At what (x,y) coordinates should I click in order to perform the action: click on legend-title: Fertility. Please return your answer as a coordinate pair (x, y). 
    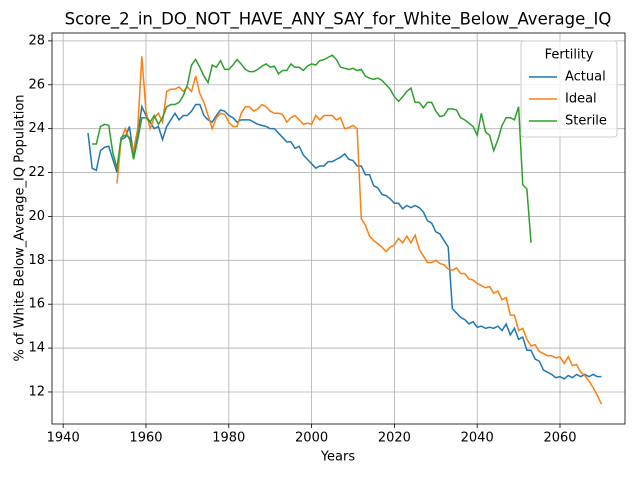
    Looking at the image, I should click on (569, 55).